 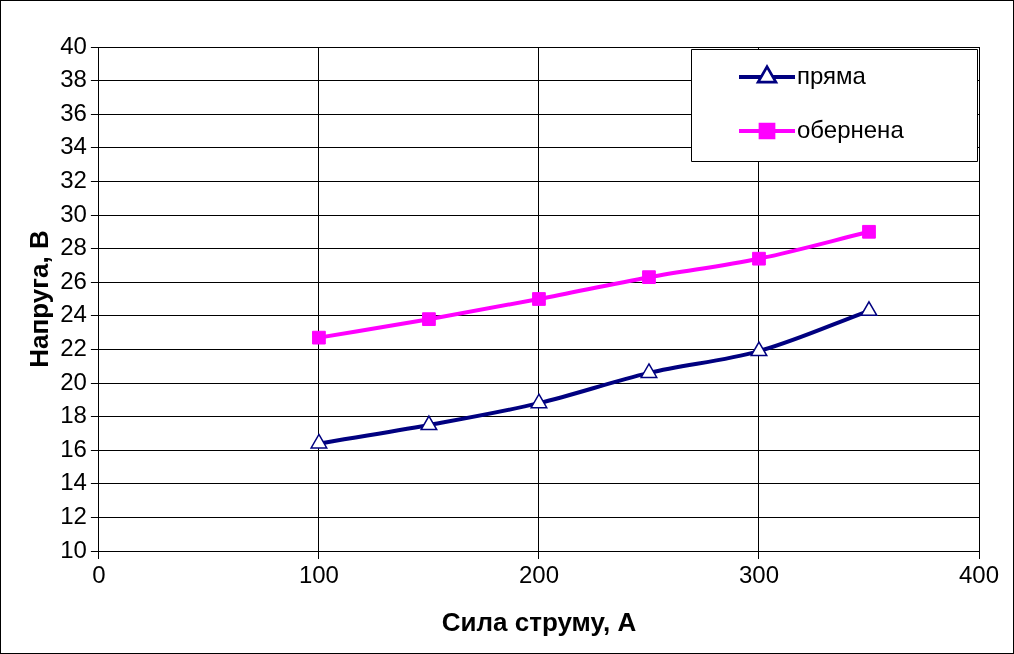 I want to click on y-tick-label: 30, so click(x=73, y=213).